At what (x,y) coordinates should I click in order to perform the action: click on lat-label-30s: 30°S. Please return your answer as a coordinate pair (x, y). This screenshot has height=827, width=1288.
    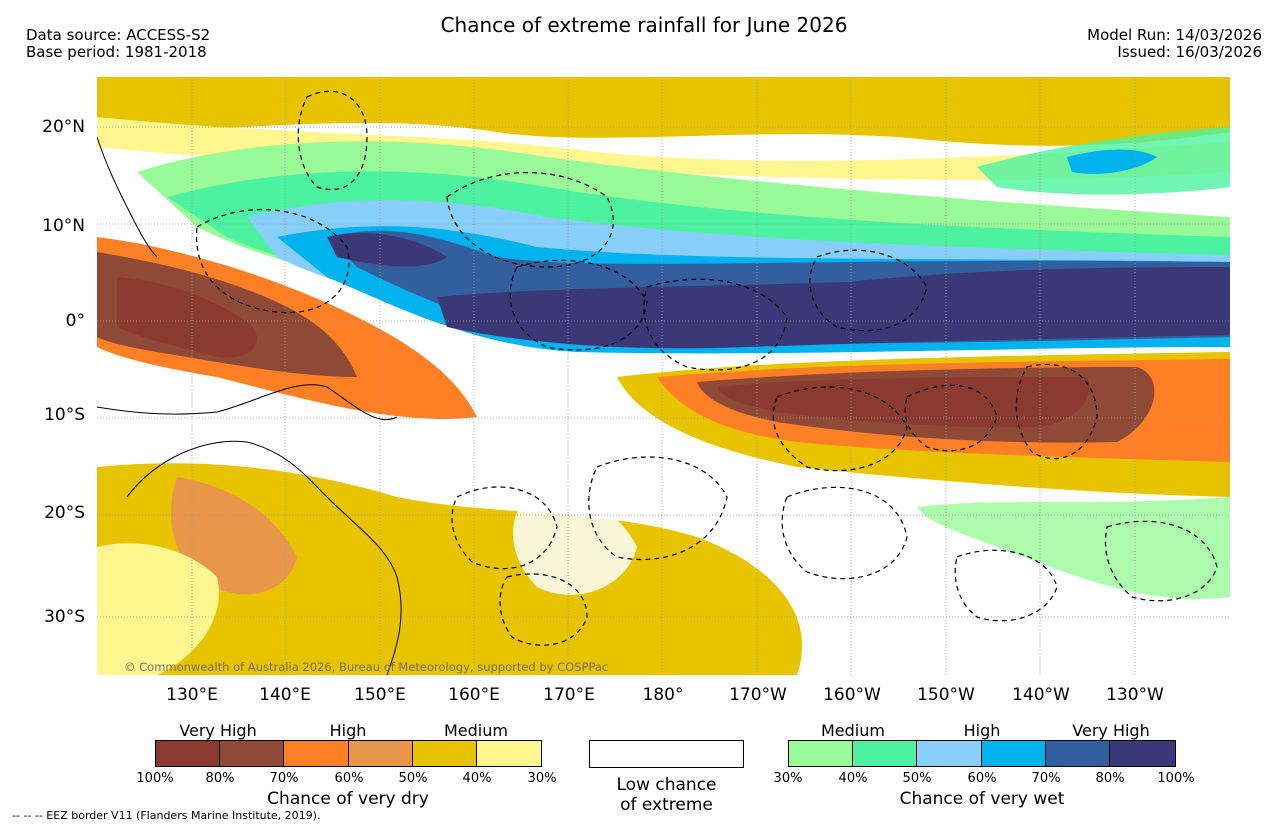
    Looking at the image, I should click on (64, 617).